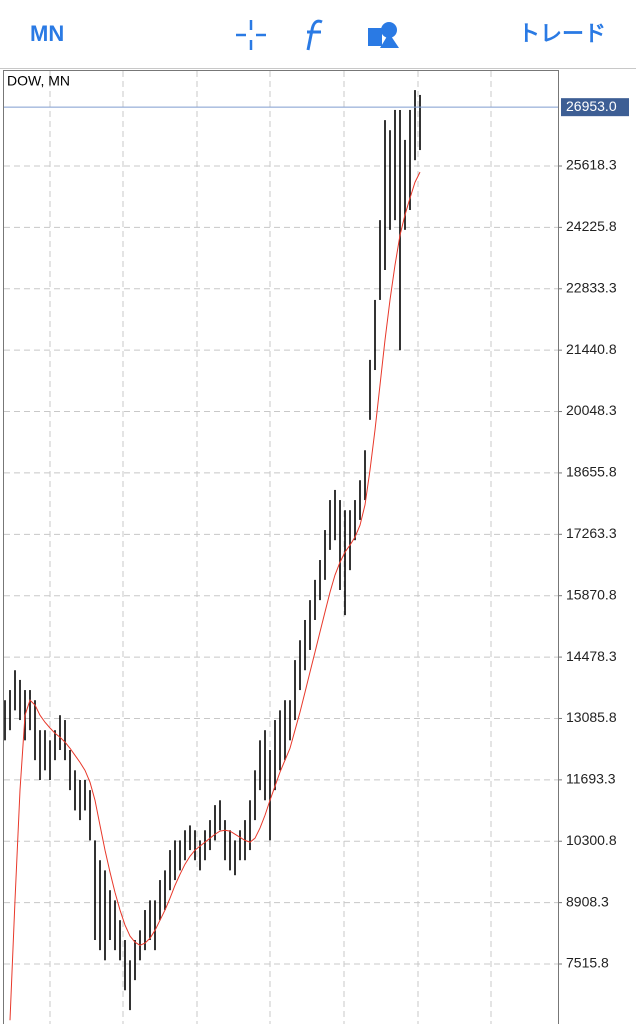  What do you see at coordinates (314, 35) in the screenshot?
I see `indicator-icon` at bounding box center [314, 35].